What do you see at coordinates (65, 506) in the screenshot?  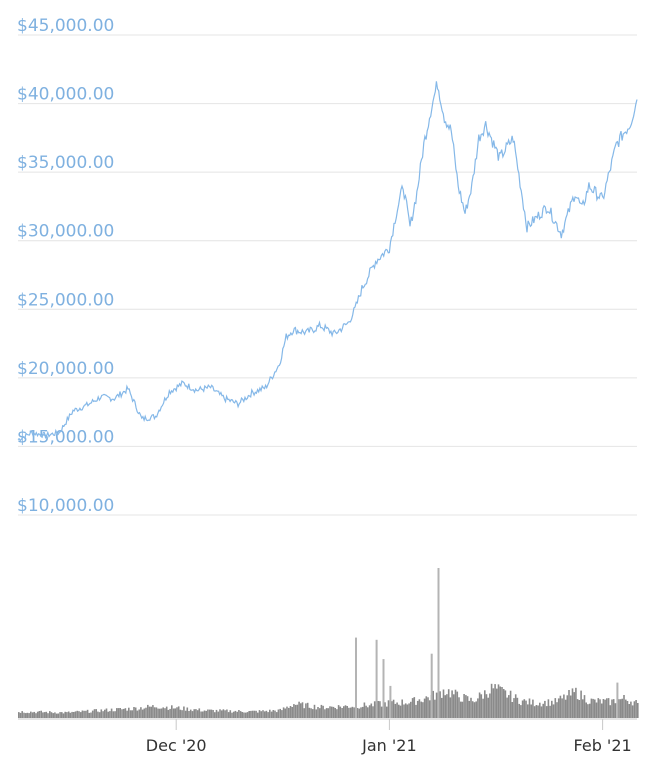 I see `y-tick-label: $10,000.00` at bounding box center [65, 506].